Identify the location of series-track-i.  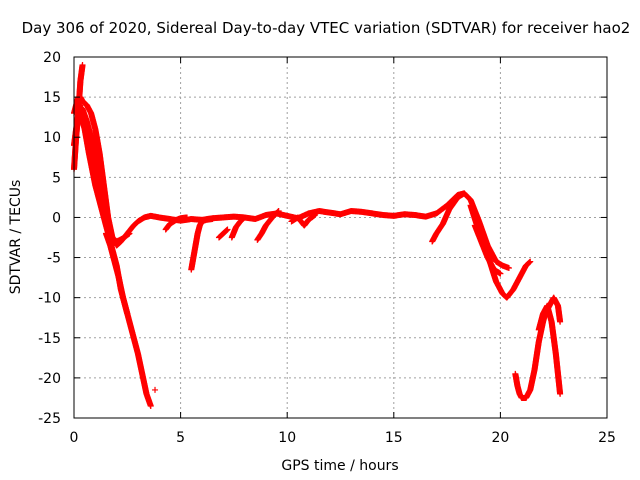
(223, 233).